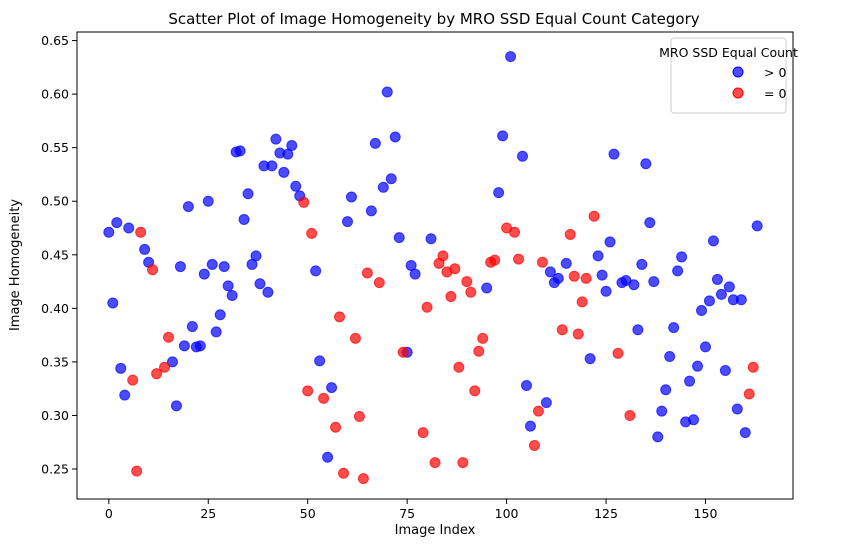 The height and width of the screenshot is (547, 855). Describe the element at coordinates (435, 530) in the screenshot. I see `x-axis-label: Image Index` at that location.